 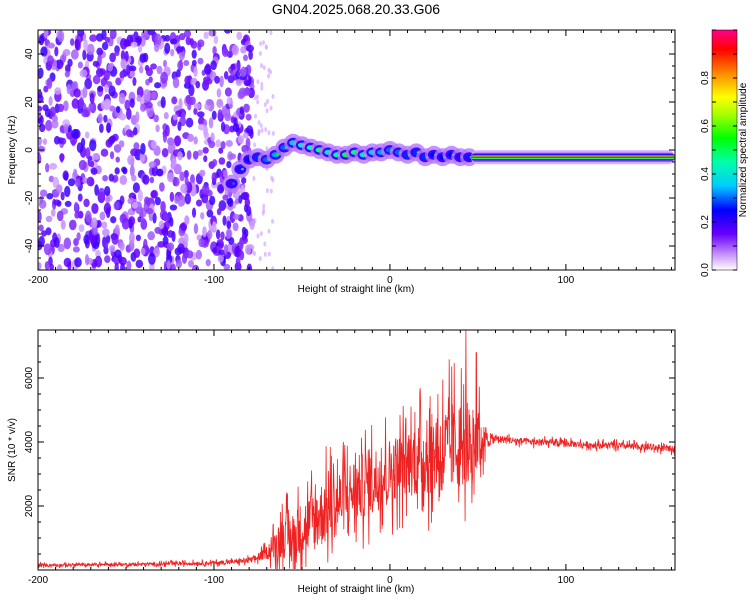 What do you see at coordinates (724, 150) in the screenshot?
I see `colorbar-gradient` at bounding box center [724, 150].